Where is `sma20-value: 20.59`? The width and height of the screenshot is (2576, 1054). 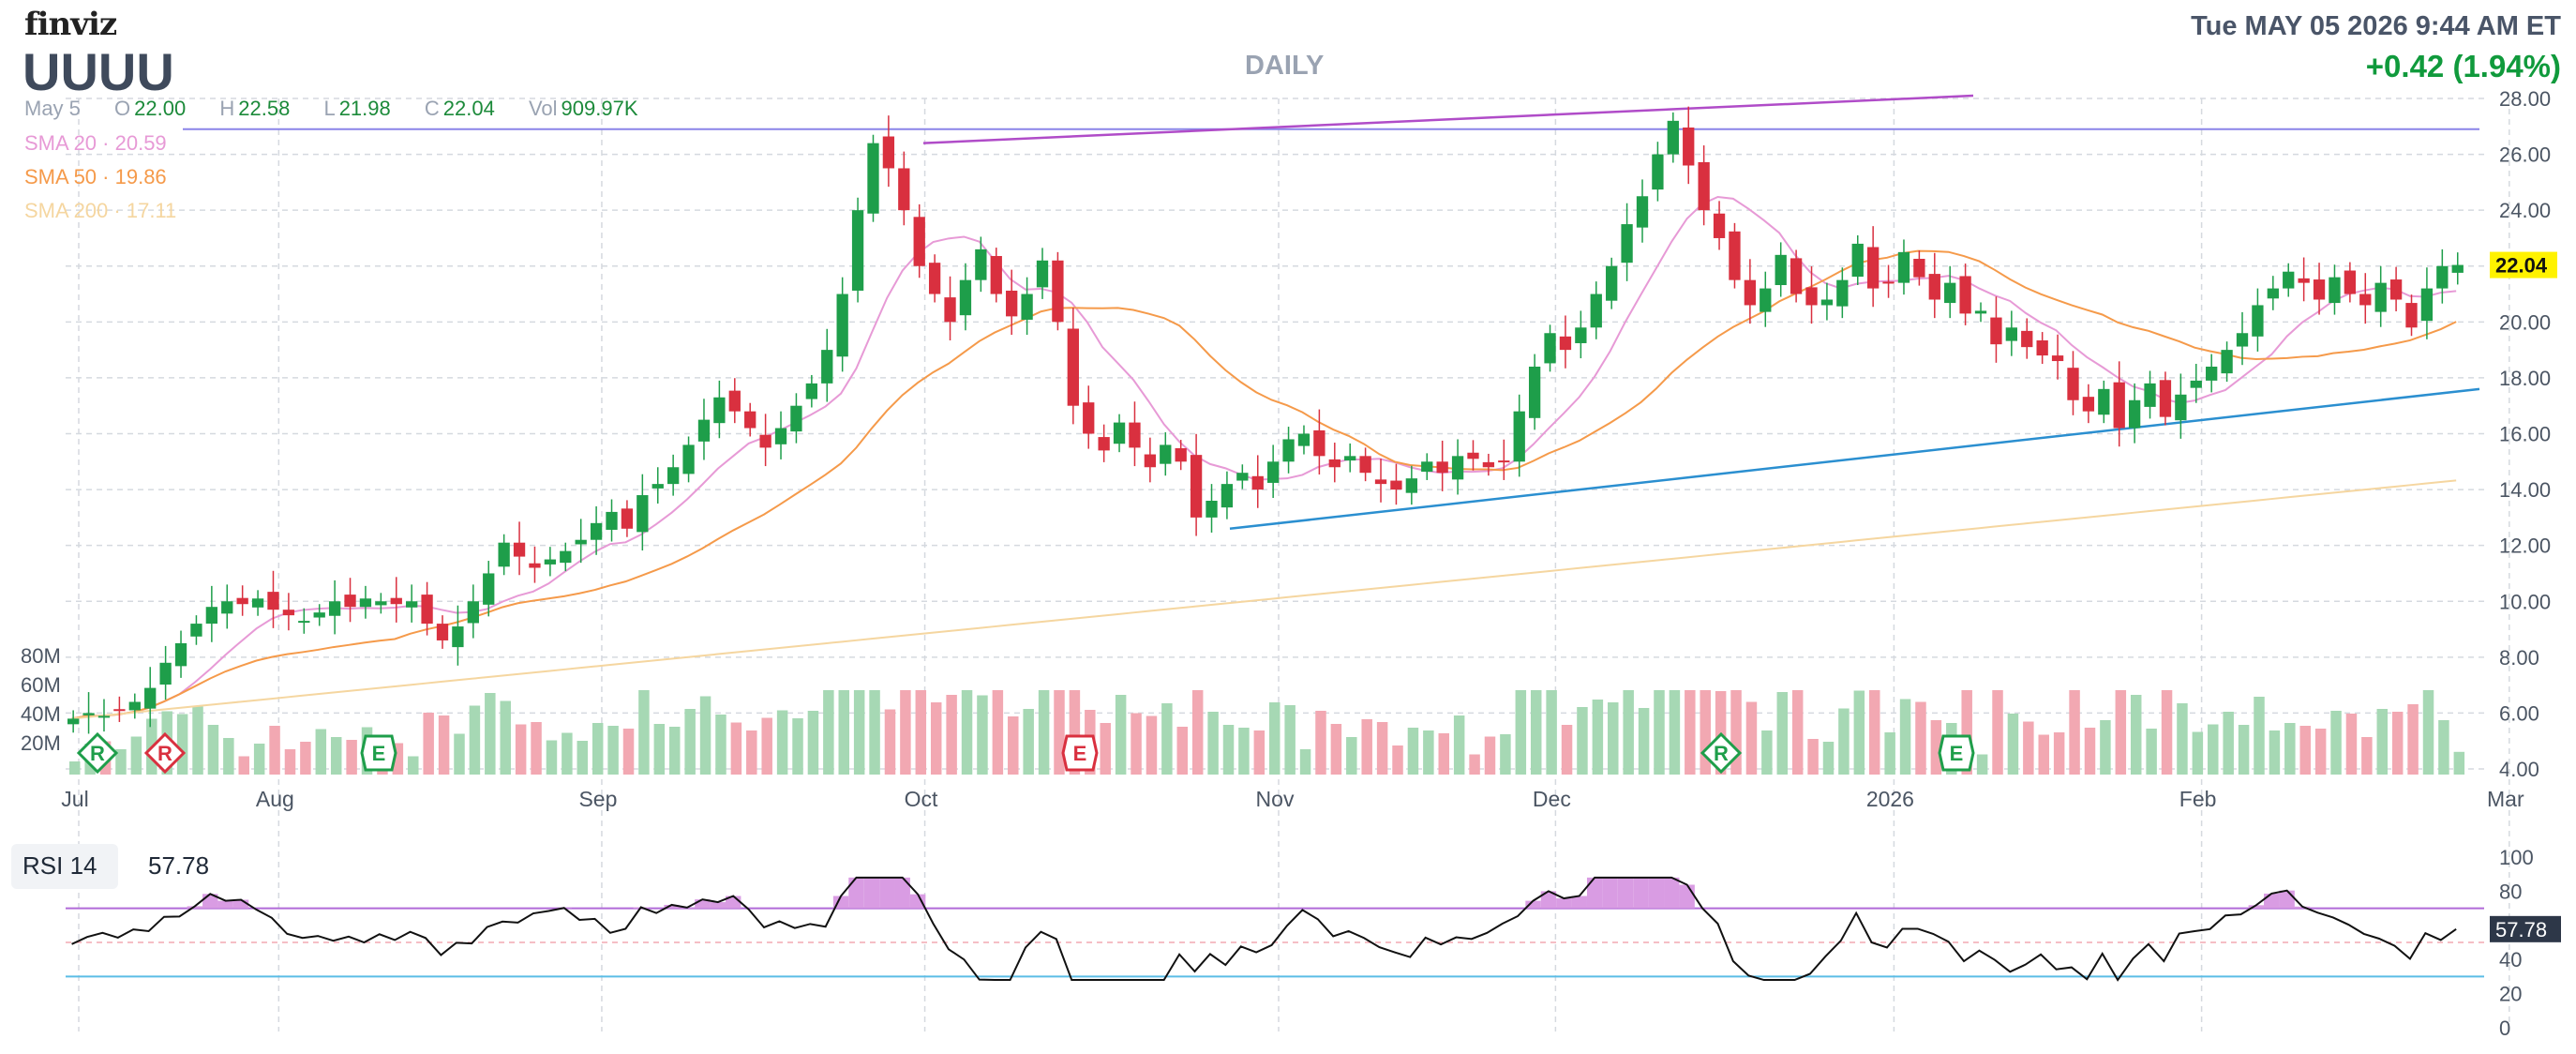
sma20-value: 20.59 is located at coordinates (141, 143).